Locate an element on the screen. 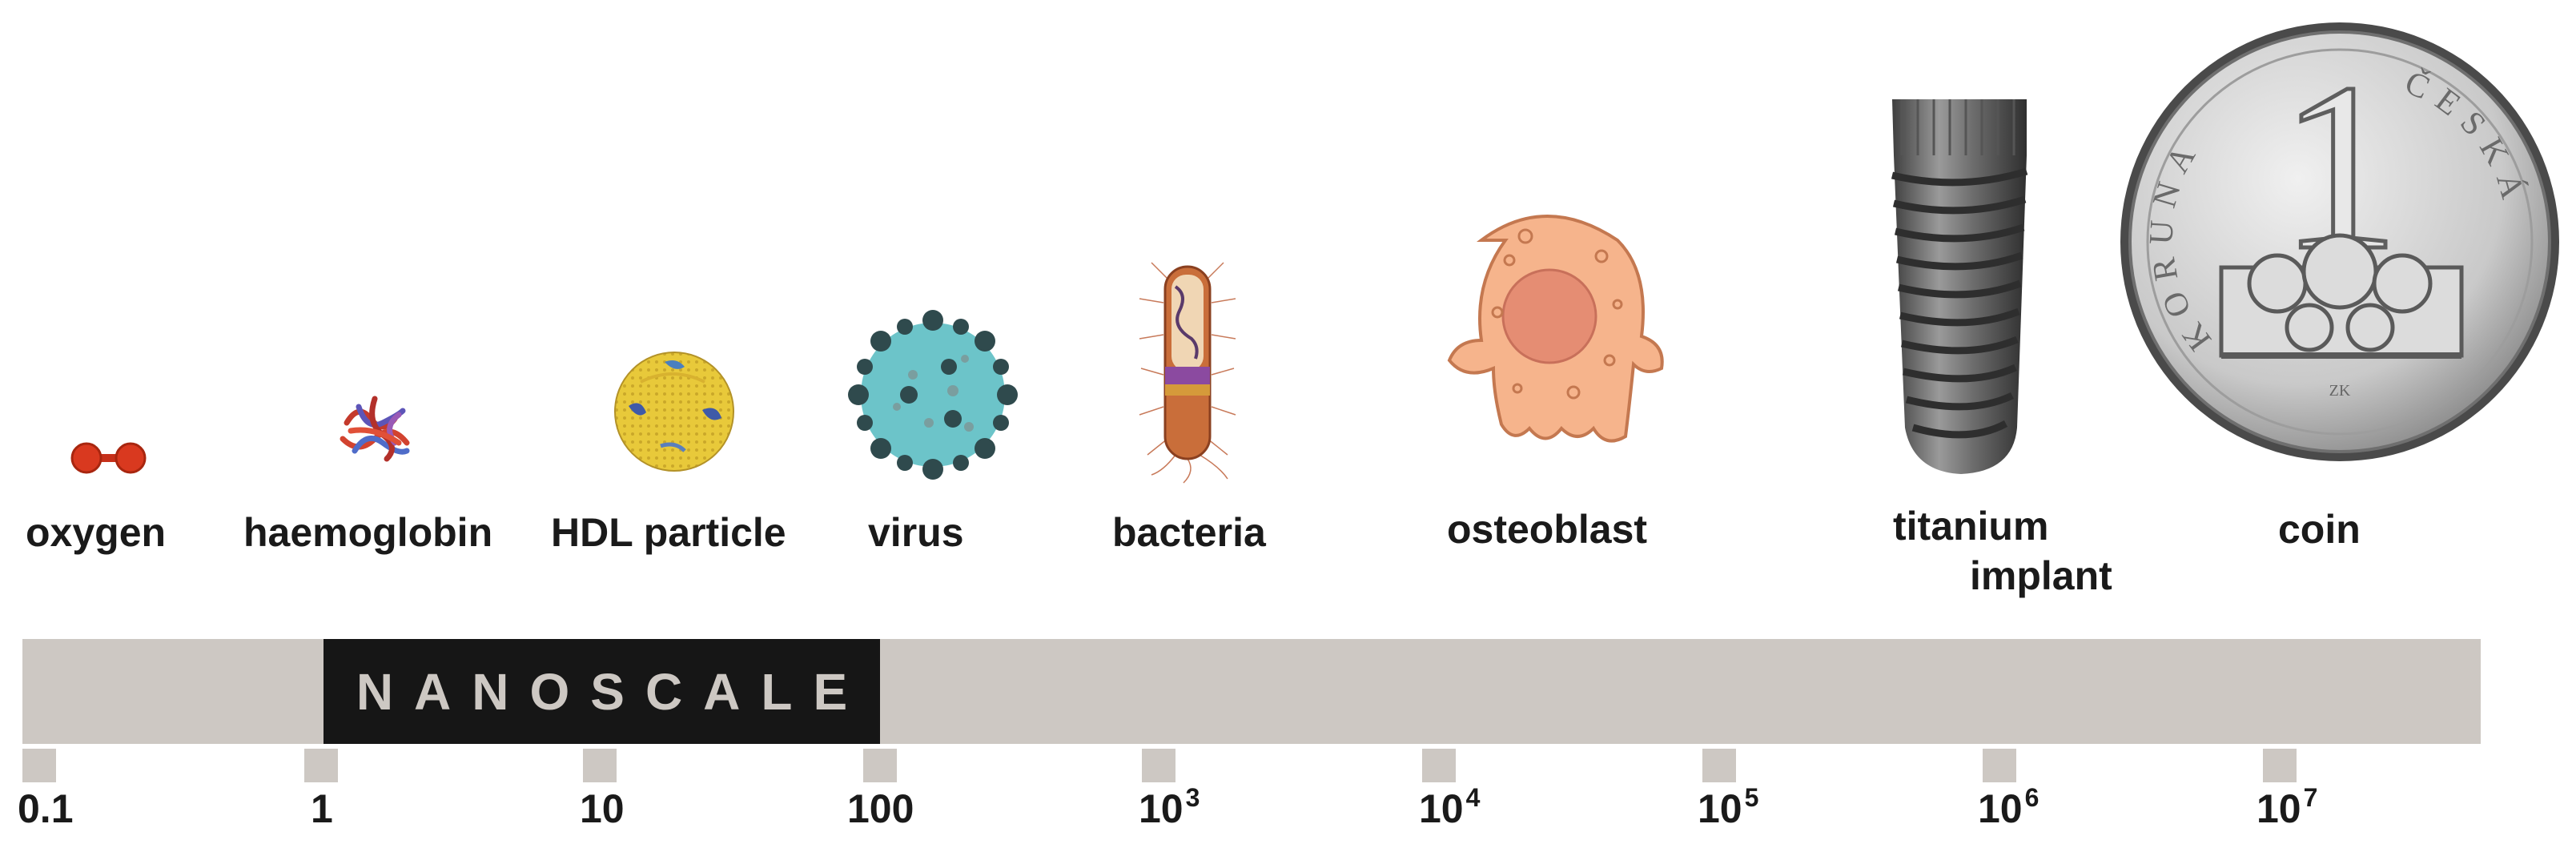 The height and width of the screenshot is (856, 2576). haemoglobin-protein-icon is located at coordinates (375, 429).